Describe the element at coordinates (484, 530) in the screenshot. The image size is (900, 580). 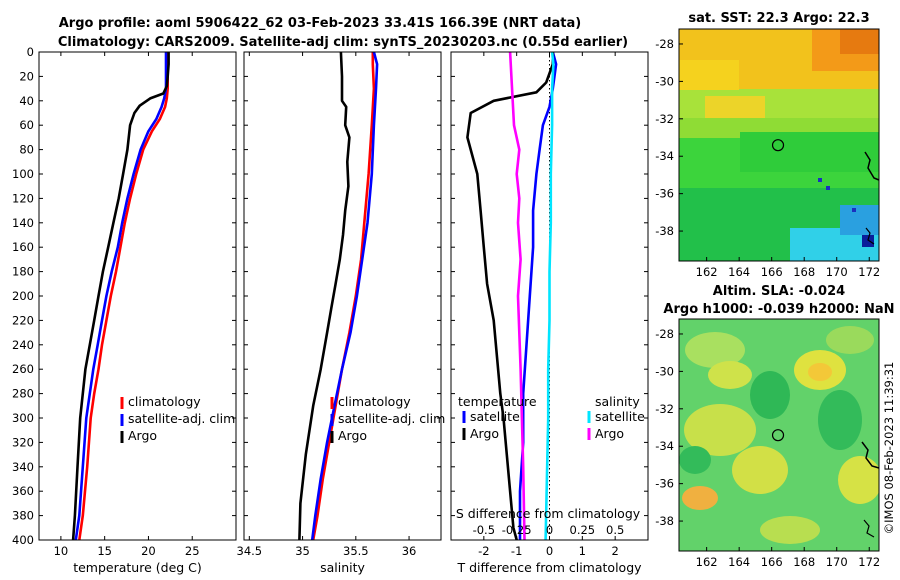
I see `top-x-tick-label: -0.5` at that location.